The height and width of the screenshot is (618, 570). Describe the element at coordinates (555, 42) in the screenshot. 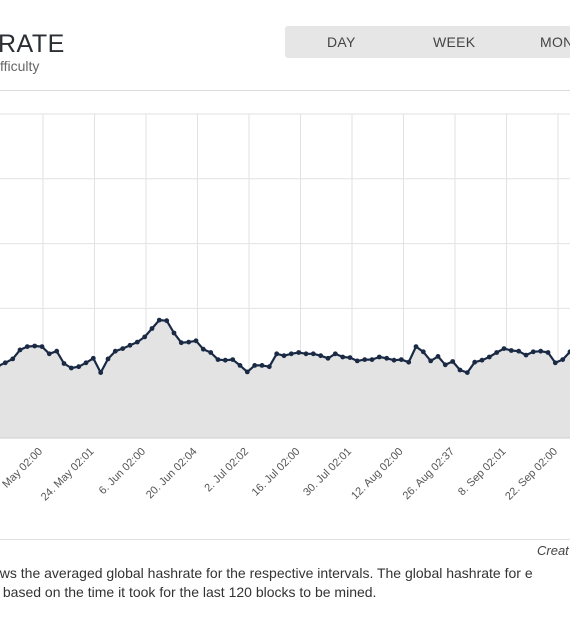

I see `range-month-button: MON` at that location.